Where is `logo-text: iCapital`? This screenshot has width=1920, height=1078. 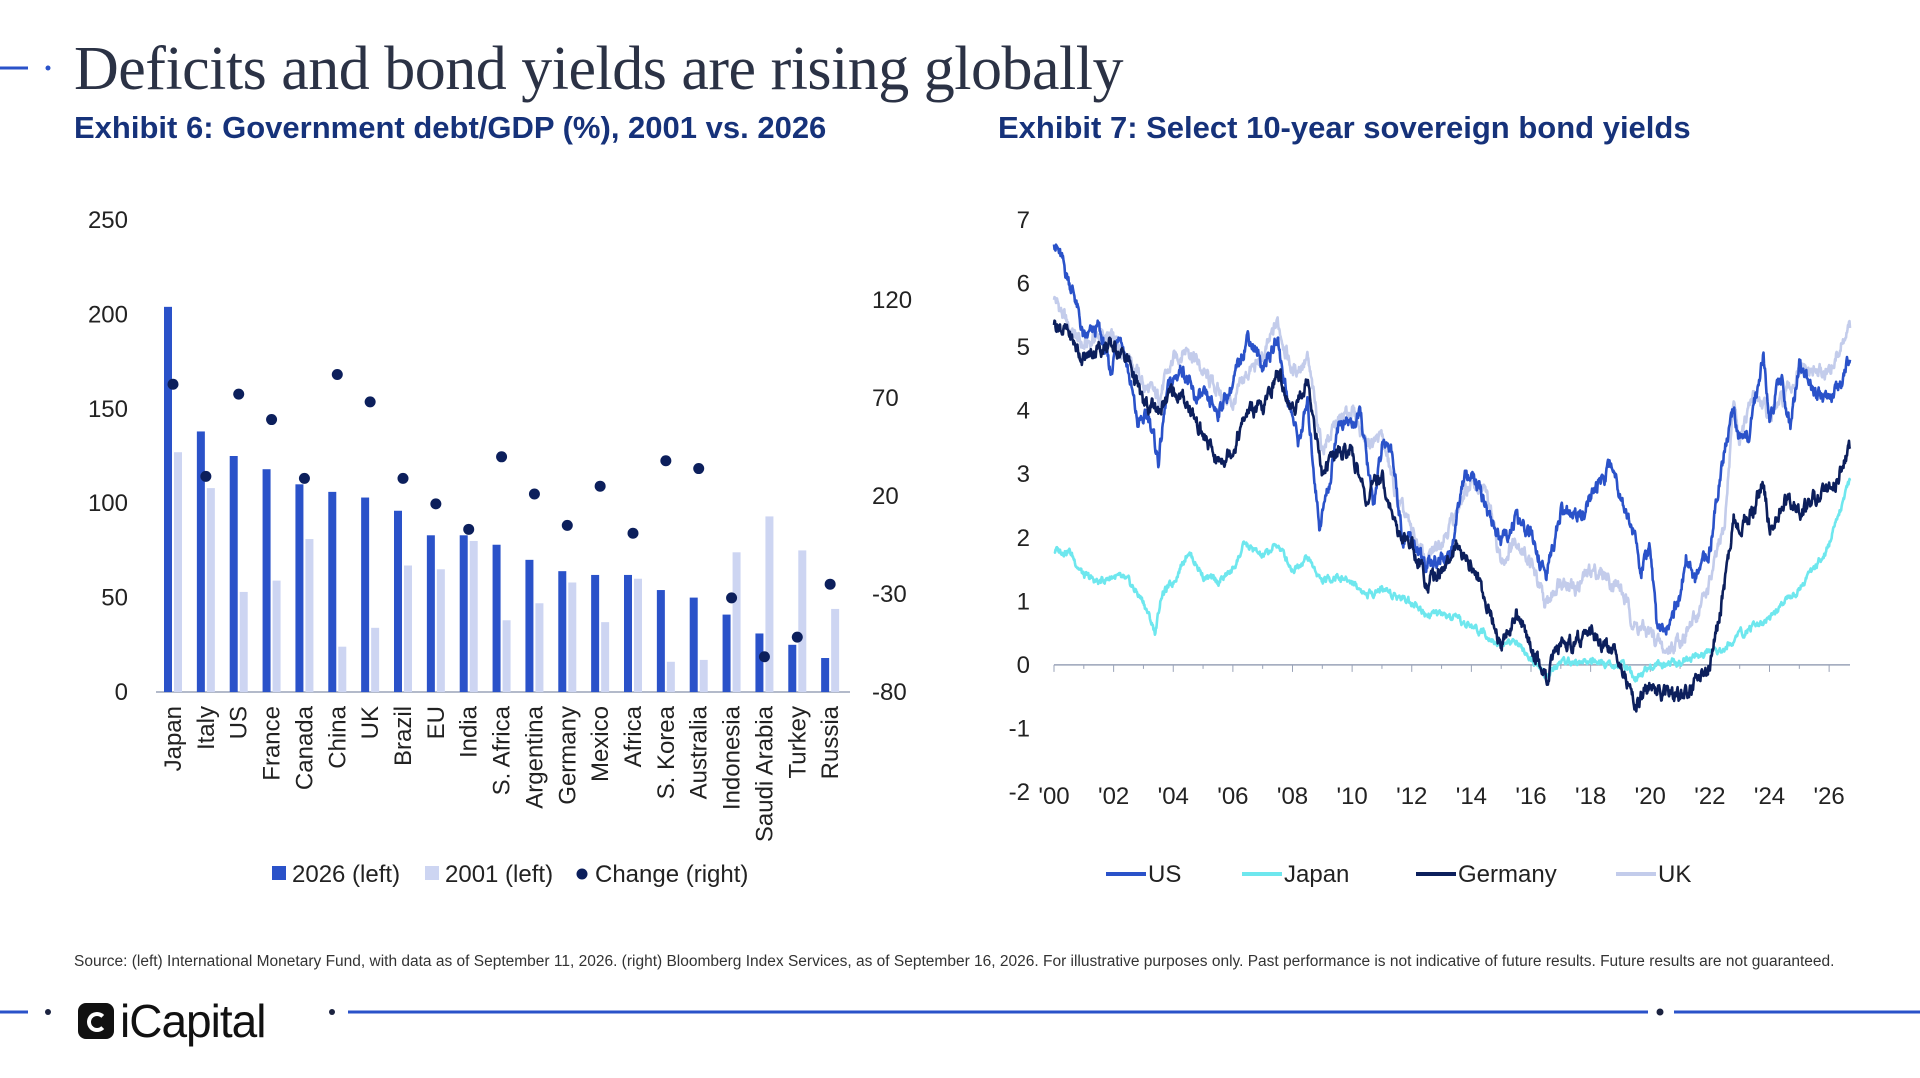 logo-text: iCapital is located at coordinates (193, 1021).